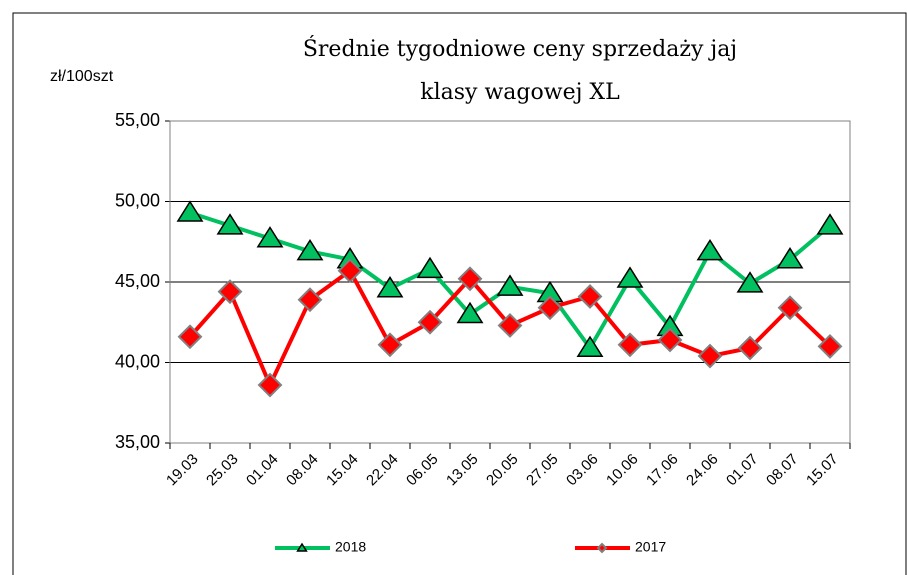 The height and width of the screenshot is (575, 907). What do you see at coordinates (350, 547) in the screenshot?
I see `legend-label: 2018` at bounding box center [350, 547].